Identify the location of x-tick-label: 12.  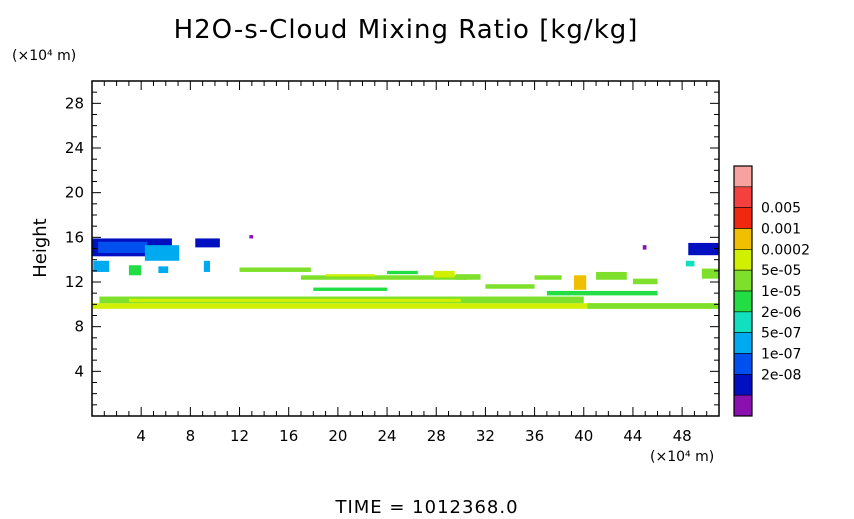
(239, 436).